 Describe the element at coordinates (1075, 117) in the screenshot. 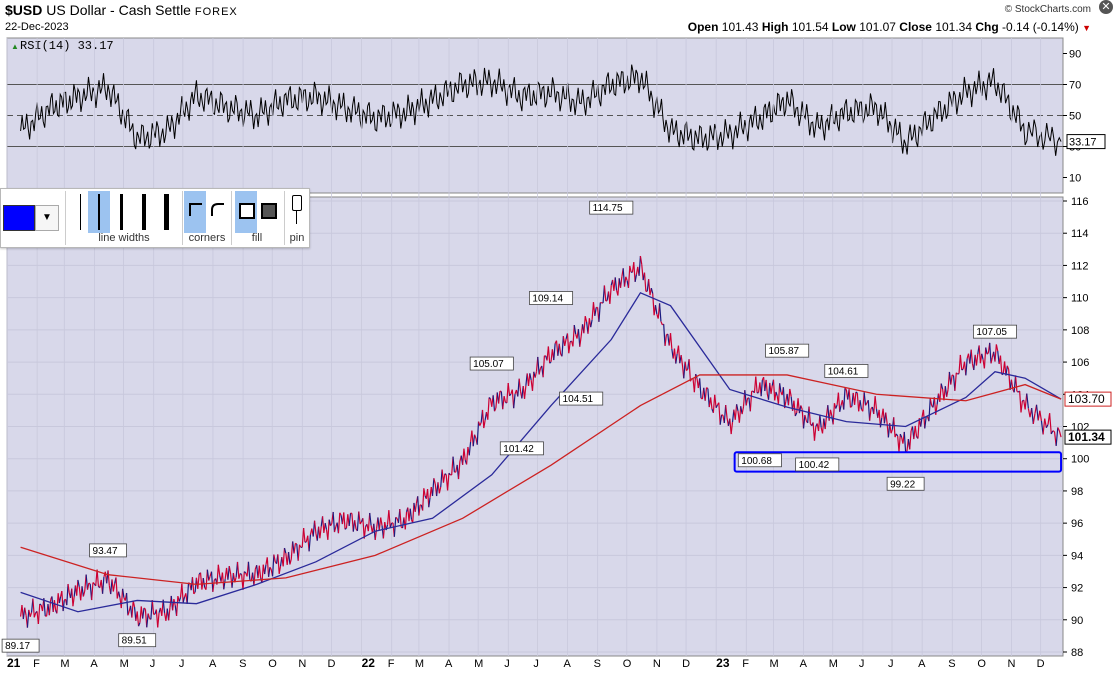

I see `rsi-tick-label: 50` at that location.